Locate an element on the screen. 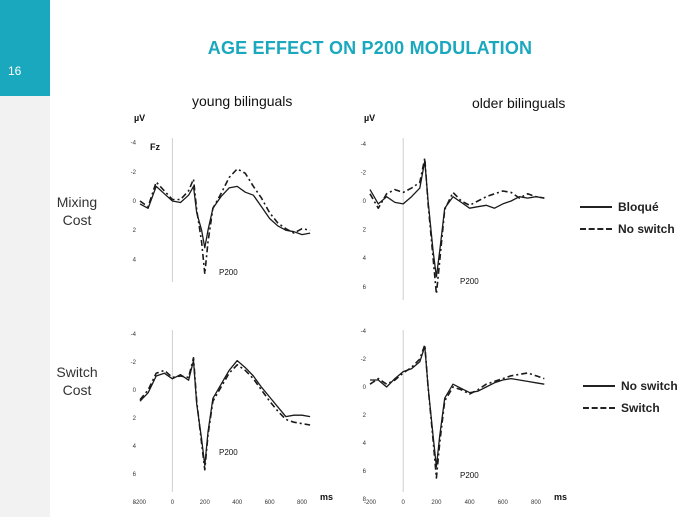 The image size is (689, 517). channel-label: Fz is located at coordinates (155, 147).